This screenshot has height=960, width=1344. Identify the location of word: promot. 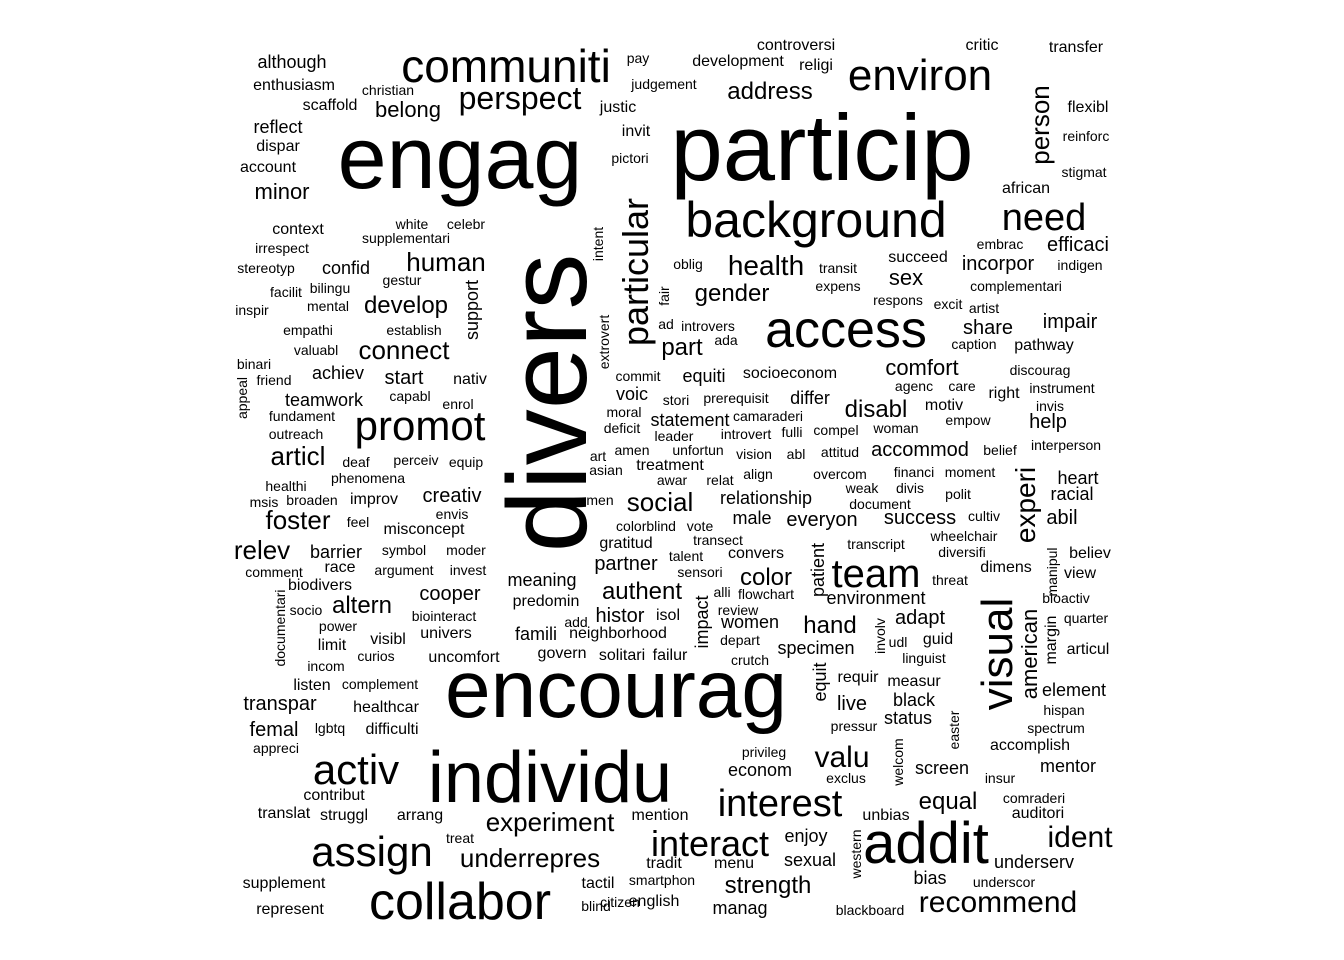
(420, 425).